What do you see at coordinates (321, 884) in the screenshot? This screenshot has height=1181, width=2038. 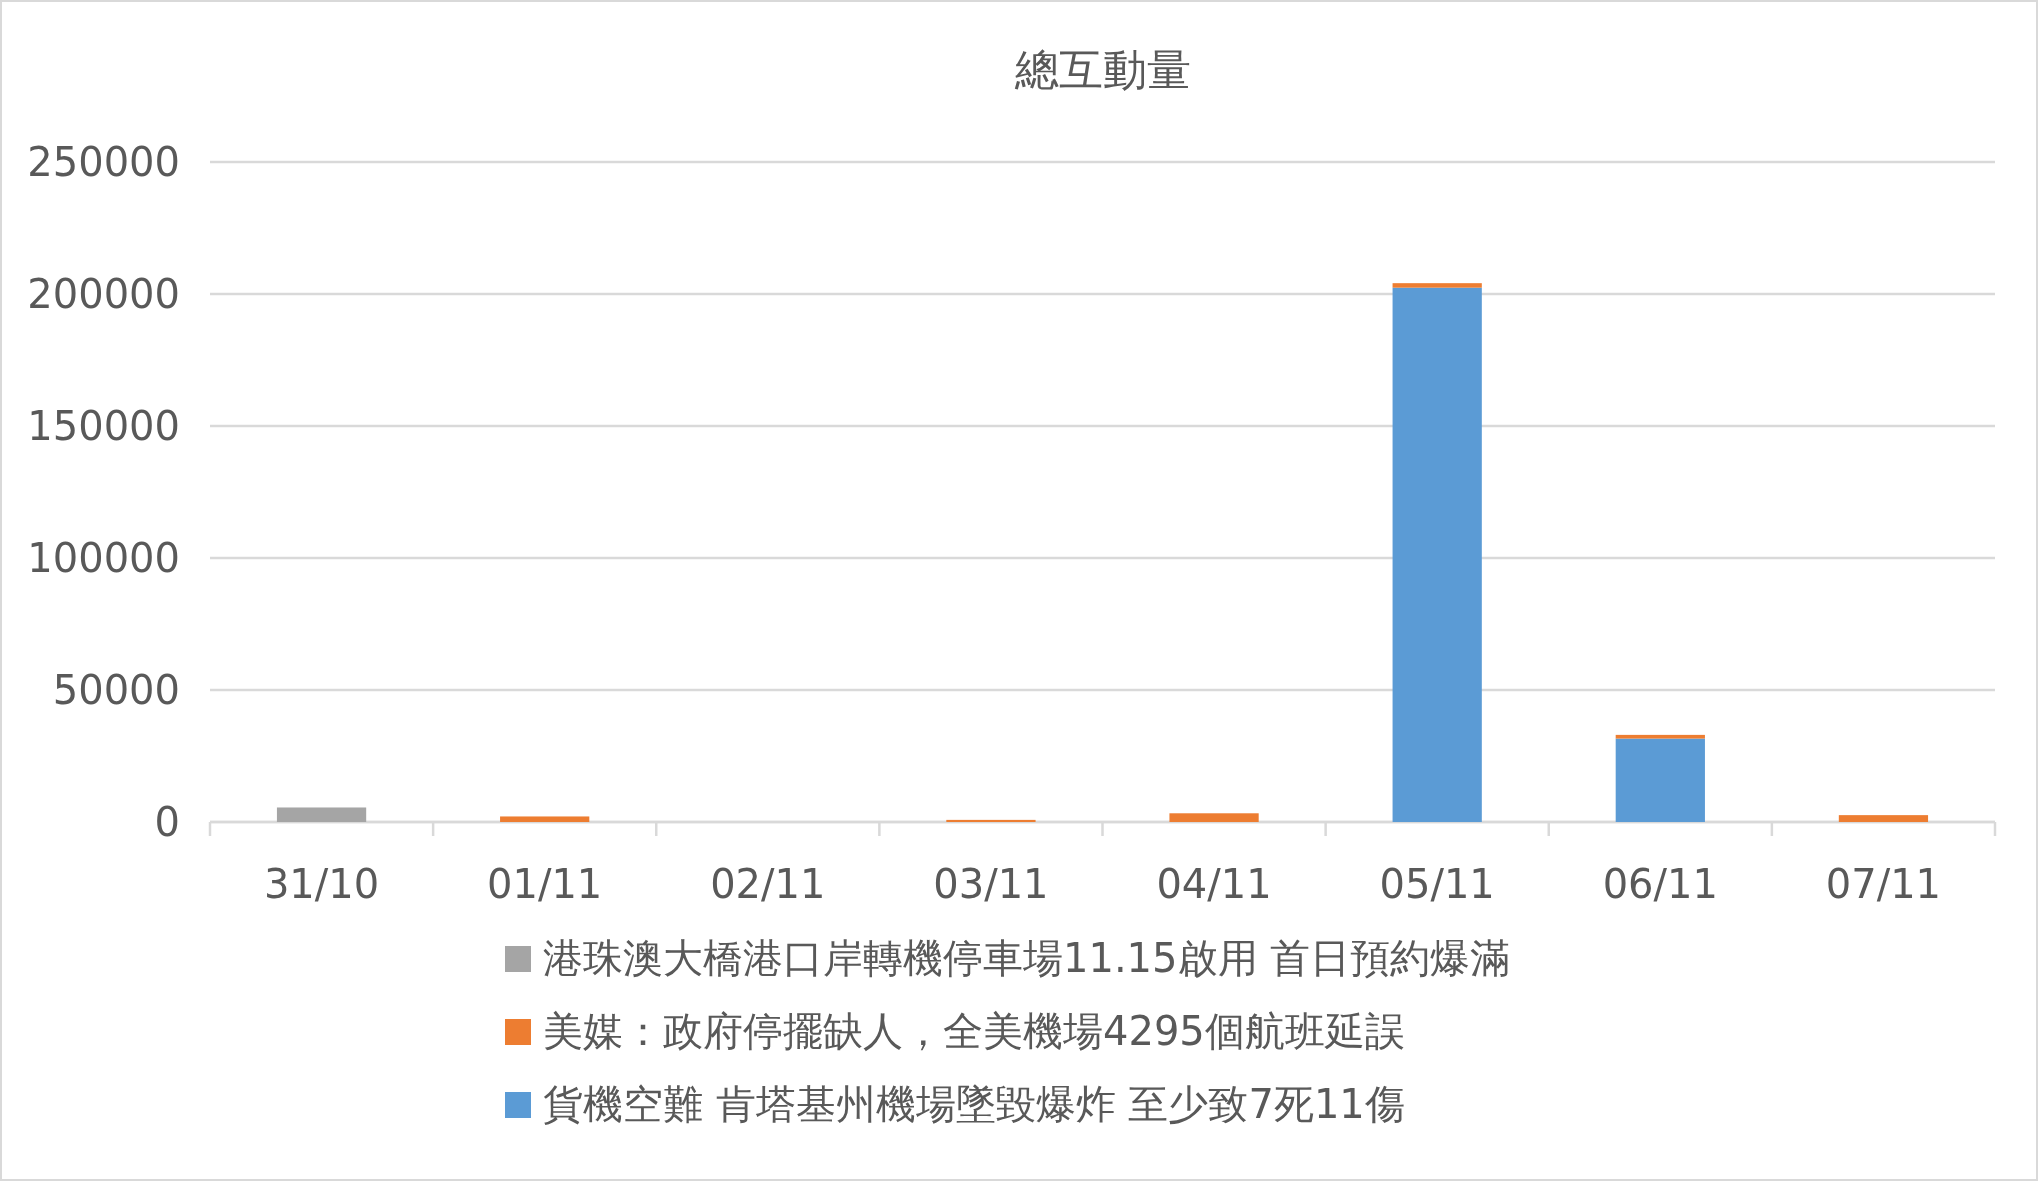 I see `x-tick-label: 31/10` at bounding box center [321, 884].